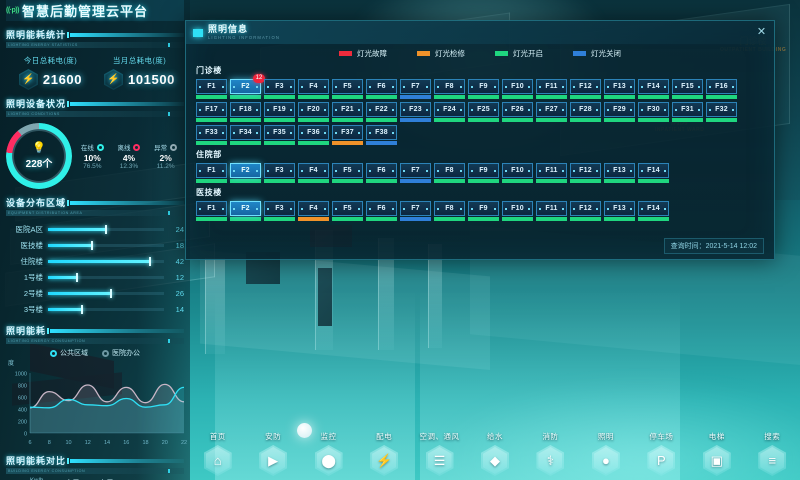 The width and height of the screenshot is (800, 480). What do you see at coordinates (449, 112) in the screenshot?
I see `floor-cell-f24: F24` at bounding box center [449, 112].